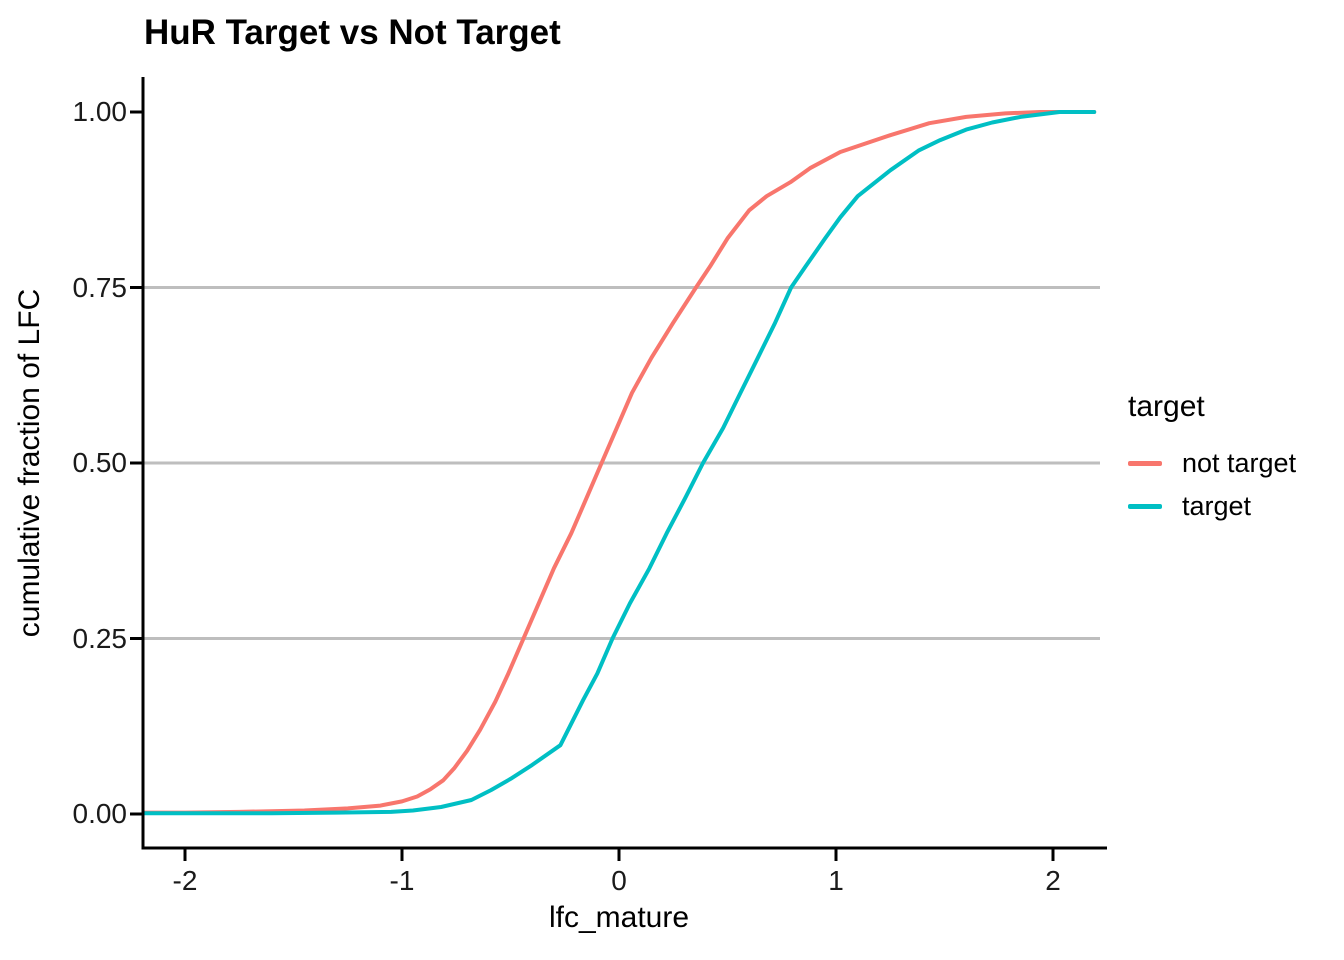 The width and height of the screenshot is (1344, 960). Describe the element at coordinates (185, 880) in the screenshot. I see `x-tick-label-neg2: -2` at that location.